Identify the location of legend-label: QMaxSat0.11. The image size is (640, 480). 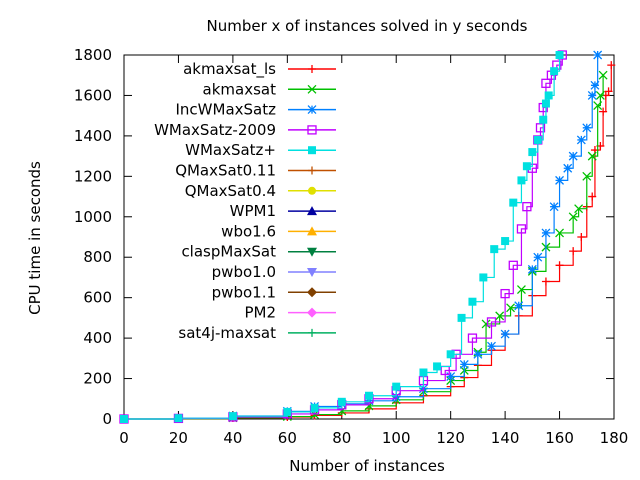
(225, 171).